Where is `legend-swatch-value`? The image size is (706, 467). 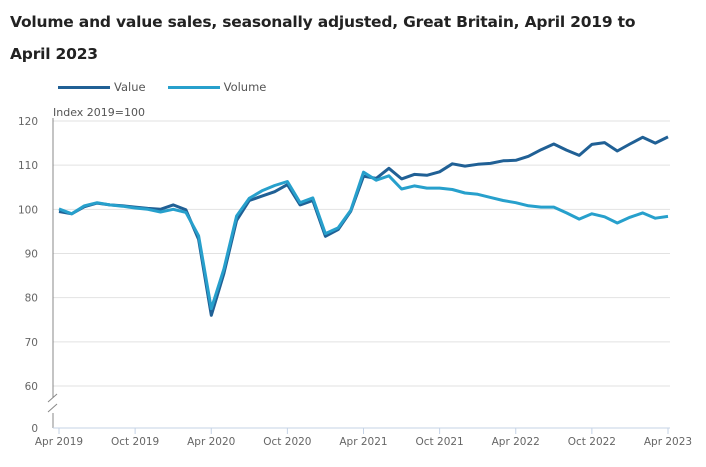 legend-swatch-value is located at coordinates (84, 87).